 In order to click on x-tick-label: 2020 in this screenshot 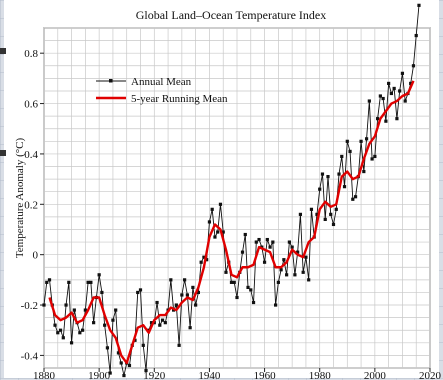, I will do `click(430, 375)`.